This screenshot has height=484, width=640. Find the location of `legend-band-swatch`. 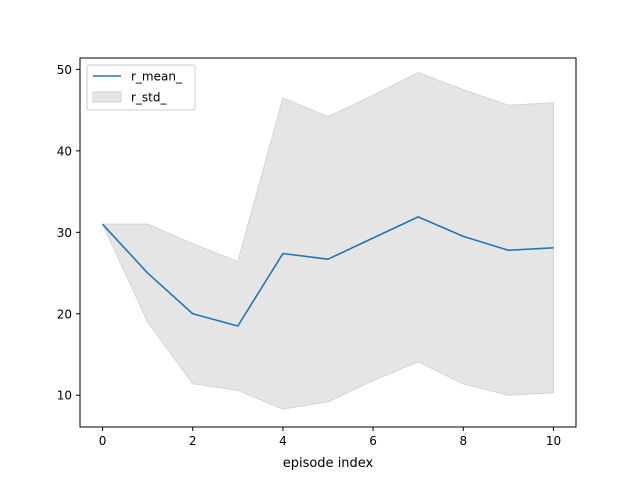

legend-band-swatch is located at coordinates (107, 97).